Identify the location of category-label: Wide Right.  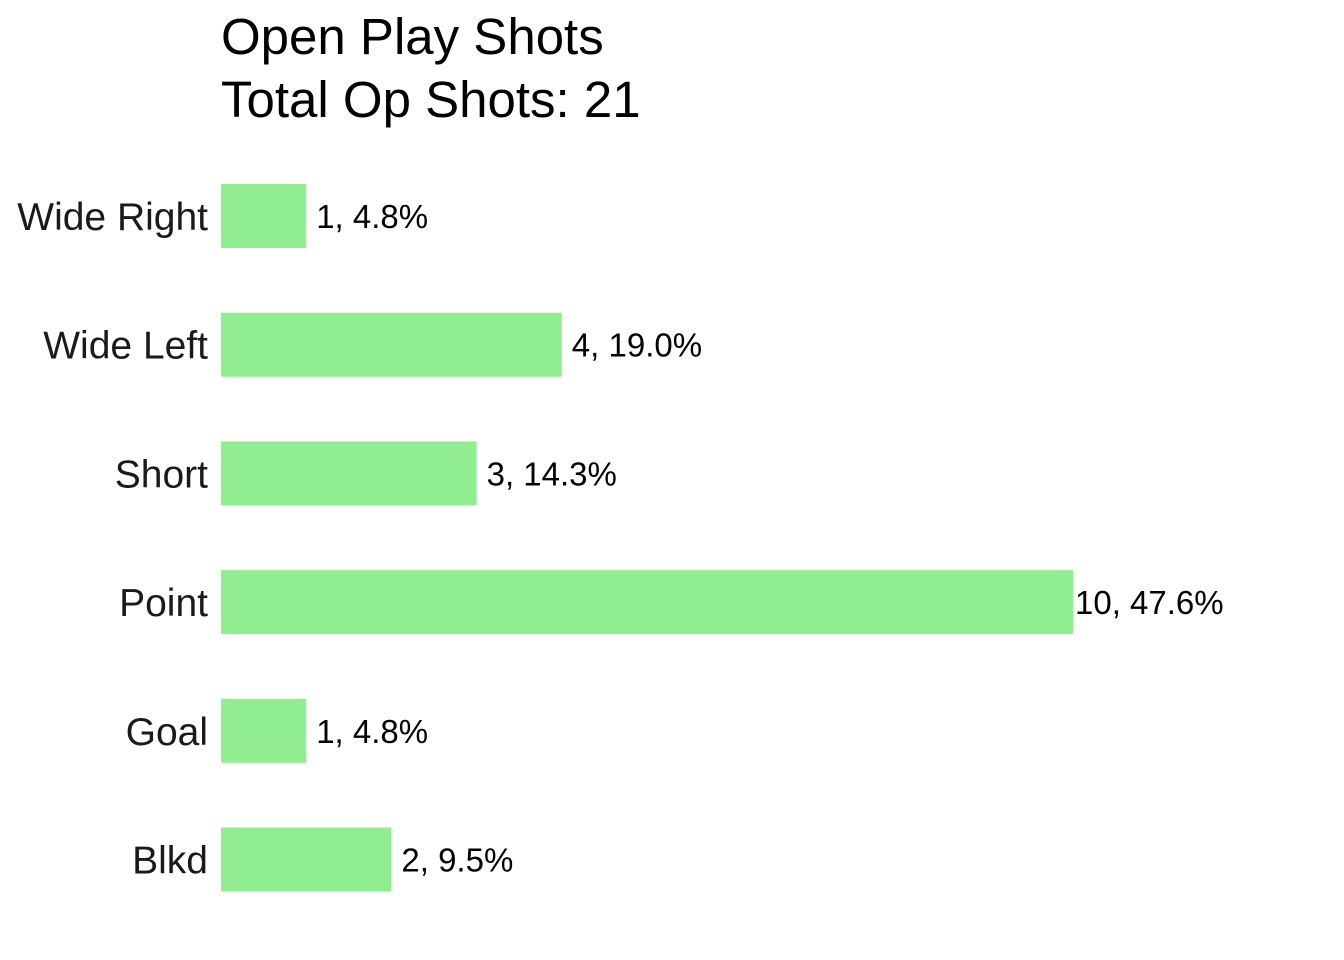
(112, 217).